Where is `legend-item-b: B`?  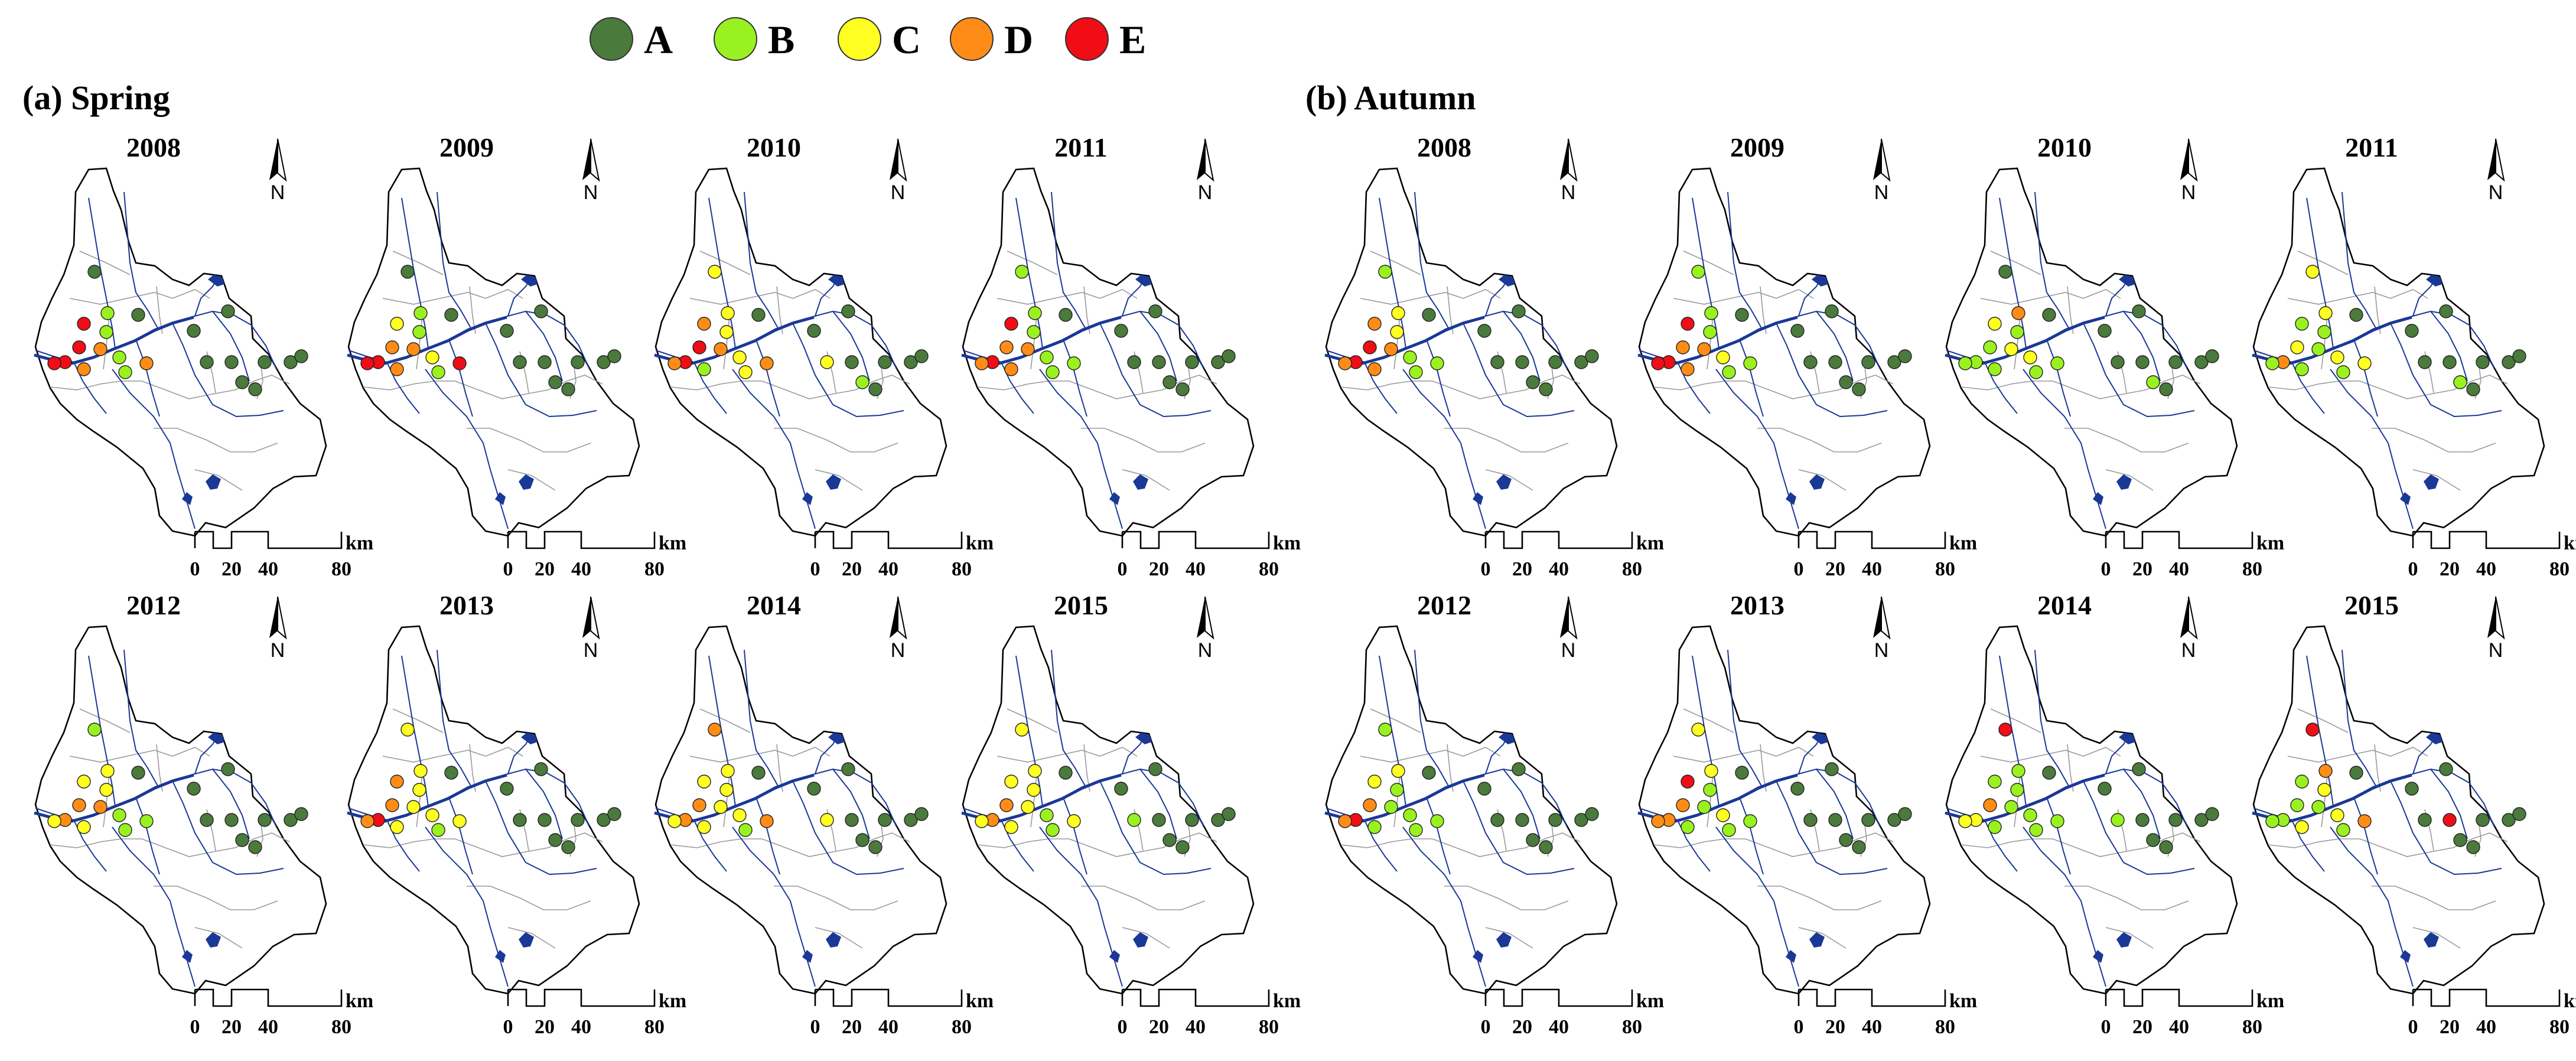
legend-item-b: B is located at coordinates (754, 39).